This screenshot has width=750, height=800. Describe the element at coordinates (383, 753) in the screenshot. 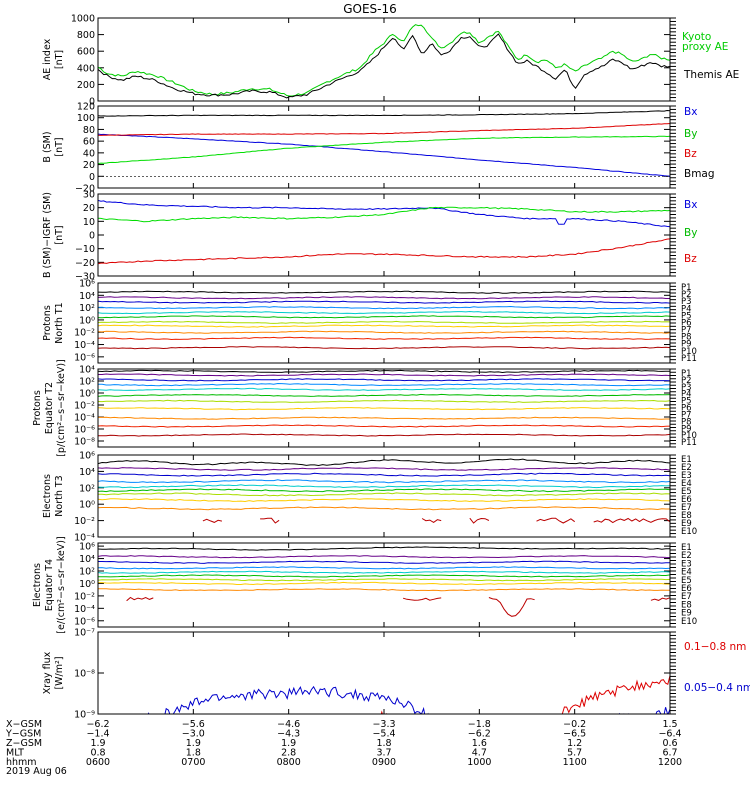

I see `x-row-value: 3.7` at that location.